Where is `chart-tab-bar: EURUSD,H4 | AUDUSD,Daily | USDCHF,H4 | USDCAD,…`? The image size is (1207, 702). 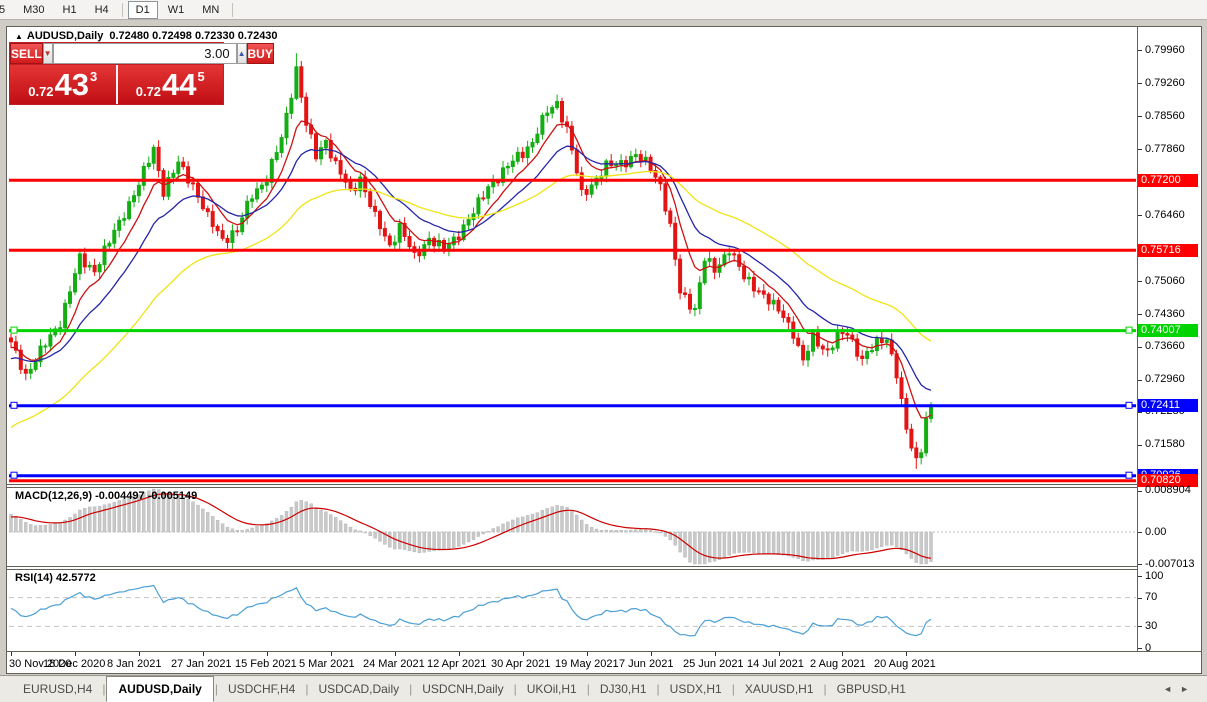 chart-tab-bar: EURUSD,H4 | AUDUSD,Daily | USDCHF,H4 | USDCAD,… is located at coordinates (603, 688).